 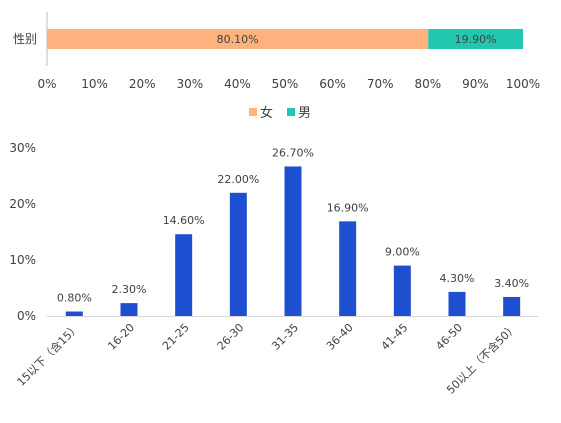 What do you see at coordinates (94, 84) in the screenshot?
I see `x-tick-label: 10%` at bounding box center [94, 84].